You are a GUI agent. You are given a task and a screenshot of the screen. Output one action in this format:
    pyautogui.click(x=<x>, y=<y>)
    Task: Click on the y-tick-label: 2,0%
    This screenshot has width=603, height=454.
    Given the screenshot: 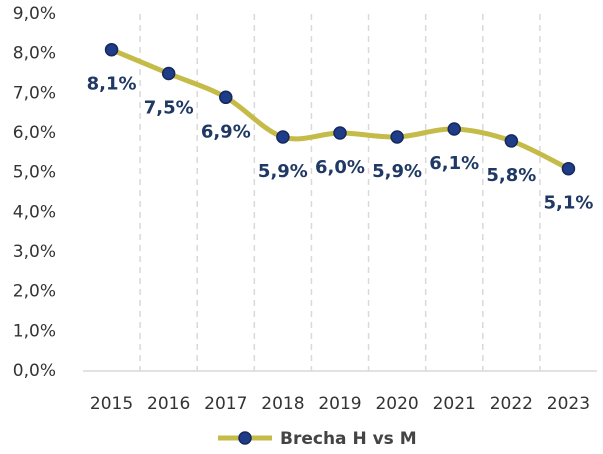 What is the action you would take?
    pyautogui.click(x=34, y=292)
    